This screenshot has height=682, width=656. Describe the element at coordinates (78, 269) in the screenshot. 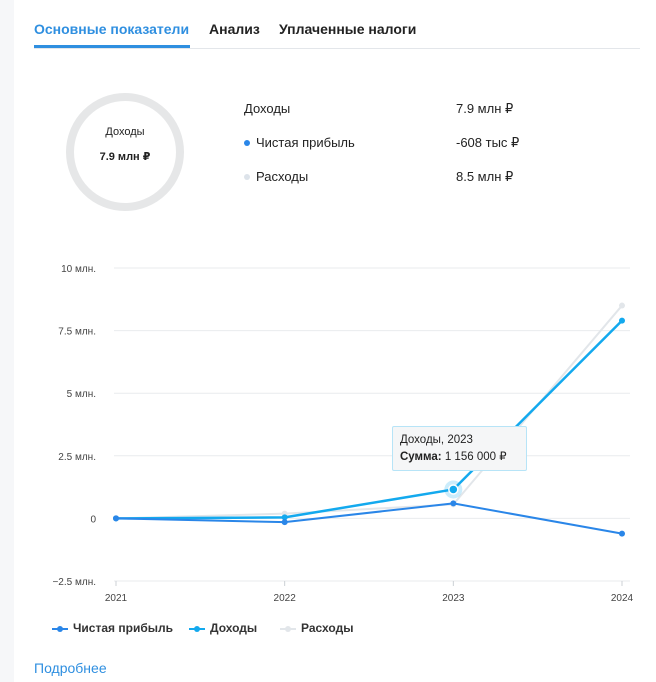

I see `y-tick-label: 10 млн.` at that location.